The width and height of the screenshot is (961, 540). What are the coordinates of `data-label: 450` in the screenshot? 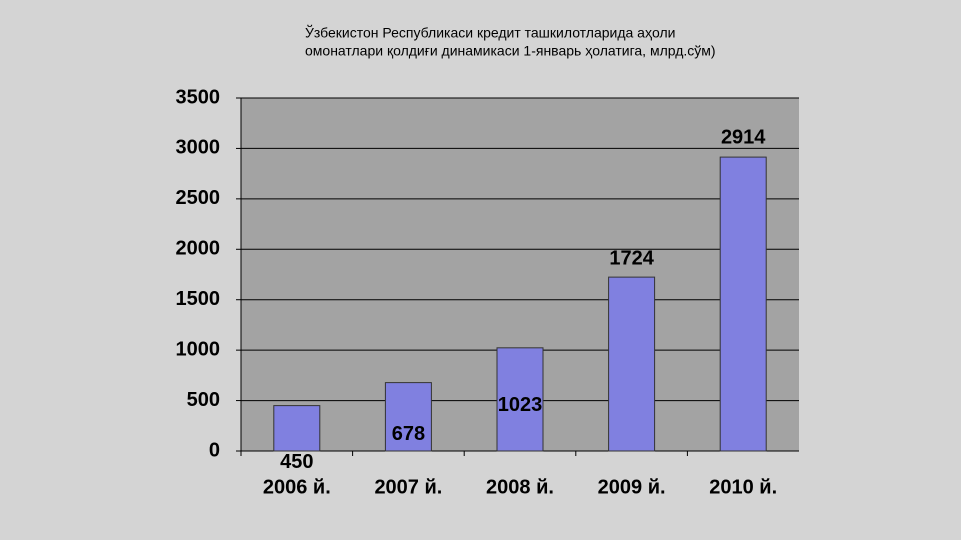 It's located at (296, 462).